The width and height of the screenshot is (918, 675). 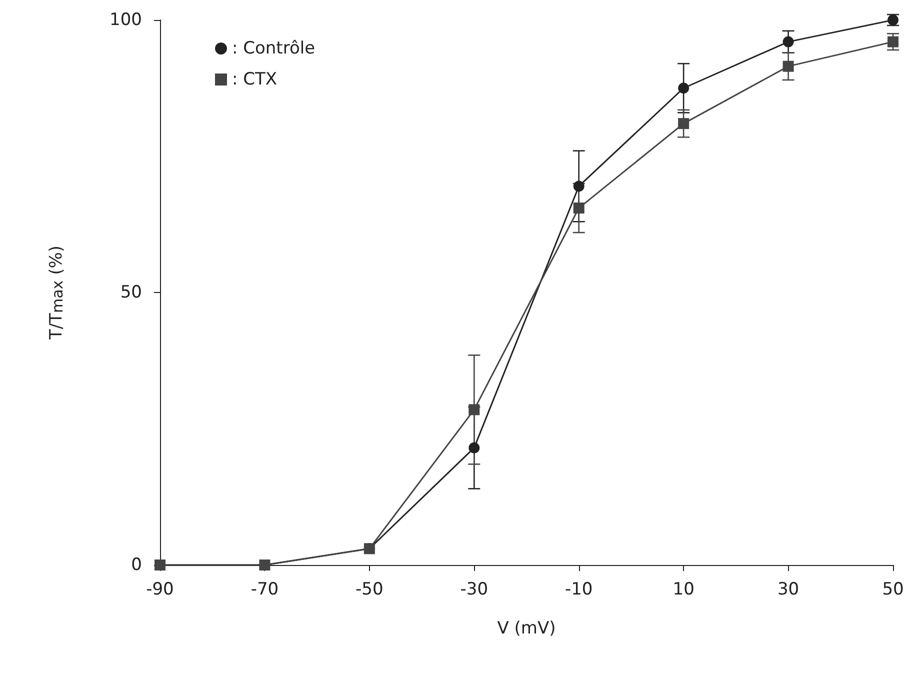 I want to click on y-tick-label: 50, so click(x=131, y=292).